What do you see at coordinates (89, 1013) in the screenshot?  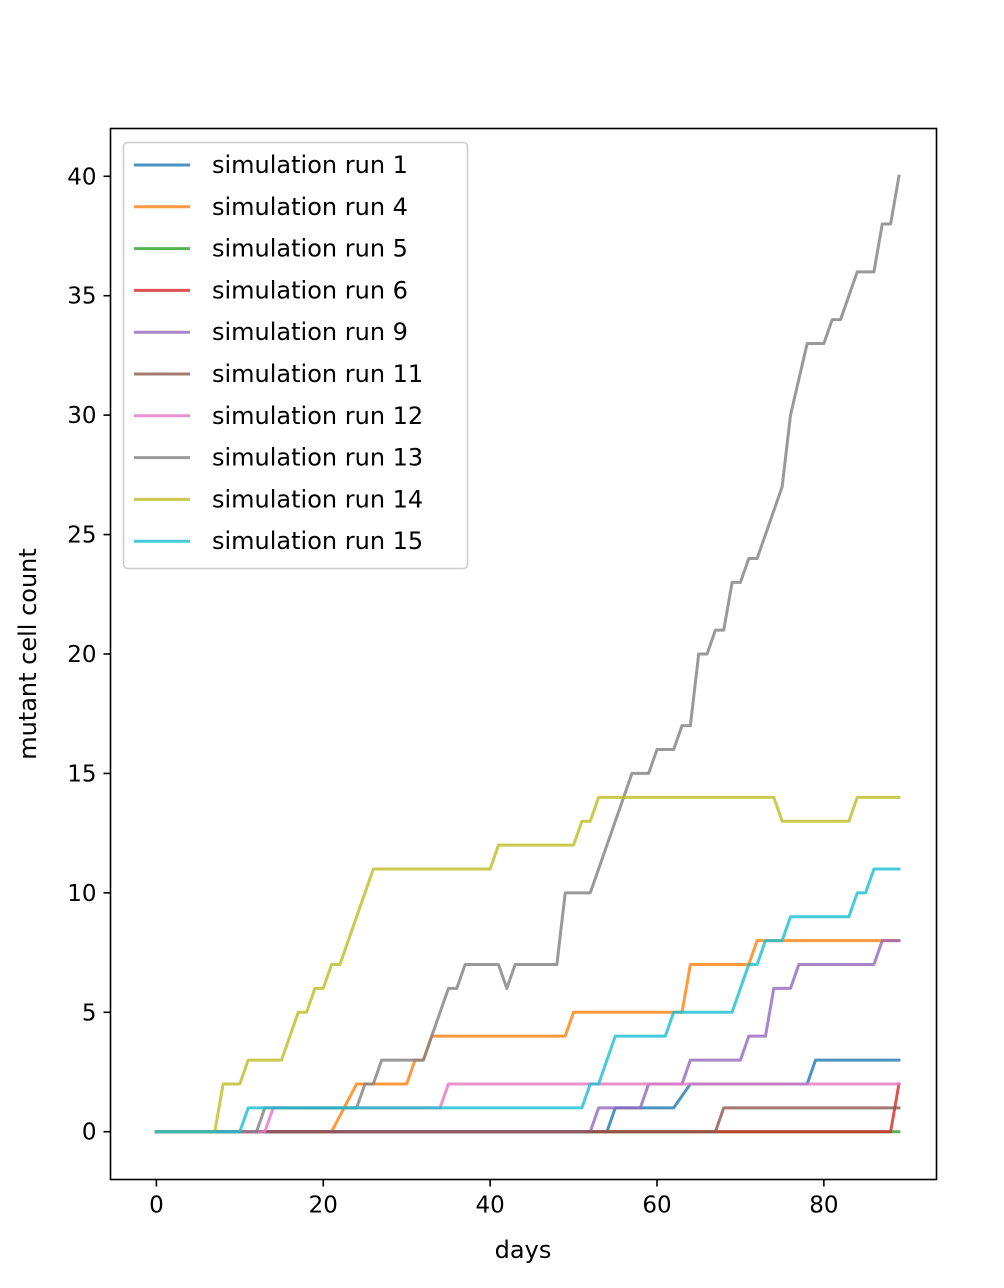 I see `y-tick-label-1: 5` at bounding box center [89, 1013].